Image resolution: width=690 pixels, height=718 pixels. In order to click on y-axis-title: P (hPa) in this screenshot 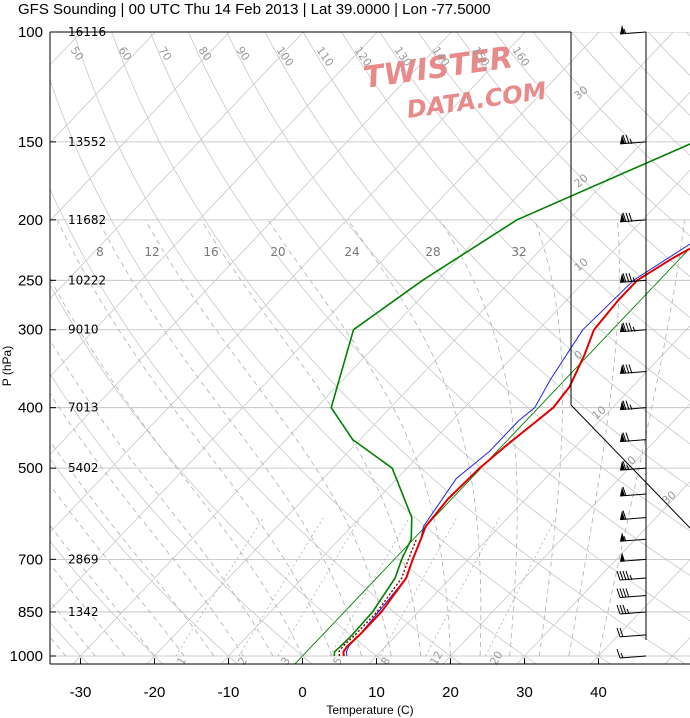, I will do `click(7, 366)`.